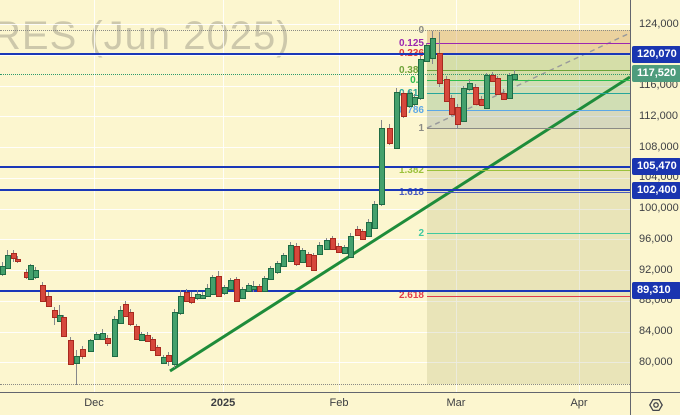 This screenshot has height=415, width=680. Describe the element at coordinates (212, 93) in the screenshot. I see `fib-level-label: 0.618` at that location.